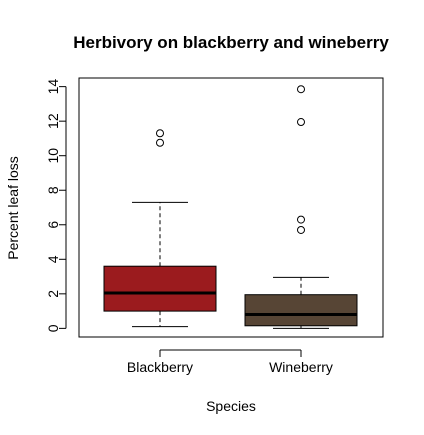  What do you see at coordinates (53, 328) in the screenshot?
I see `y-tick-label: 0` at bounding box center [53, 328].